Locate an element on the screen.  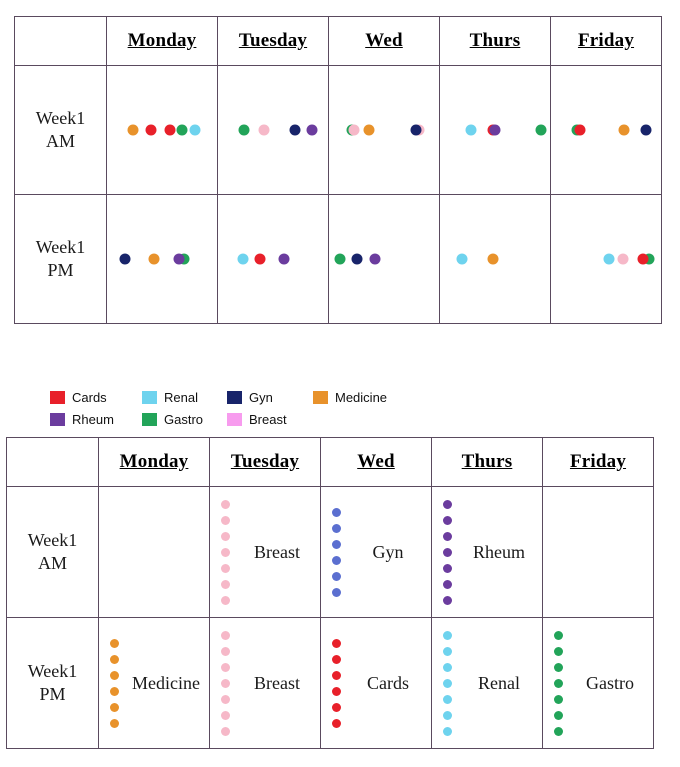
header-label: Tuesday is located at coordinates (265, 461).